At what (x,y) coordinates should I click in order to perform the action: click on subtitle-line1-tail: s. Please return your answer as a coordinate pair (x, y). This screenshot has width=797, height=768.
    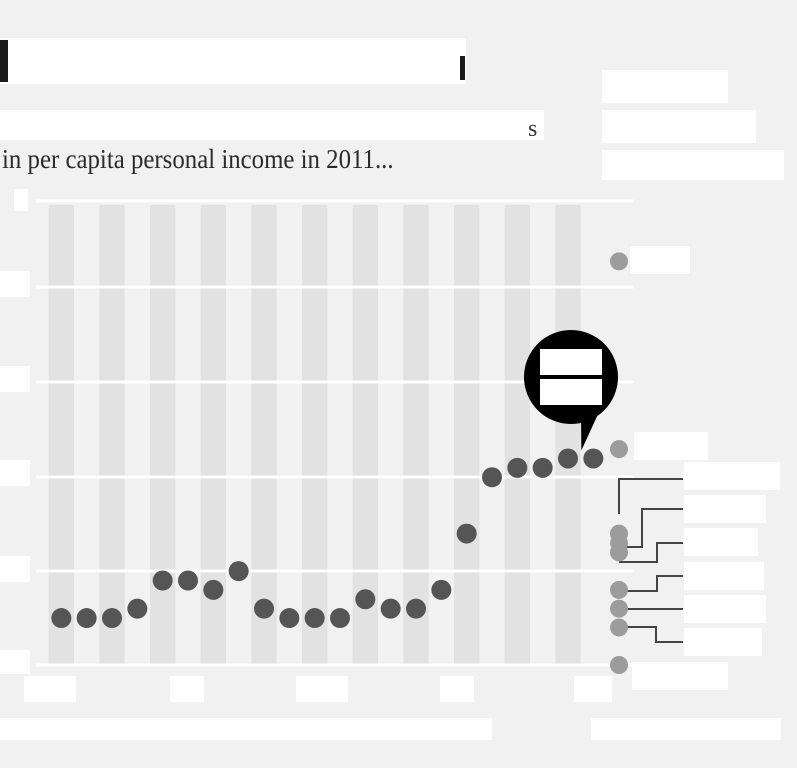
    Looking at the image, I should click on (533, 129).